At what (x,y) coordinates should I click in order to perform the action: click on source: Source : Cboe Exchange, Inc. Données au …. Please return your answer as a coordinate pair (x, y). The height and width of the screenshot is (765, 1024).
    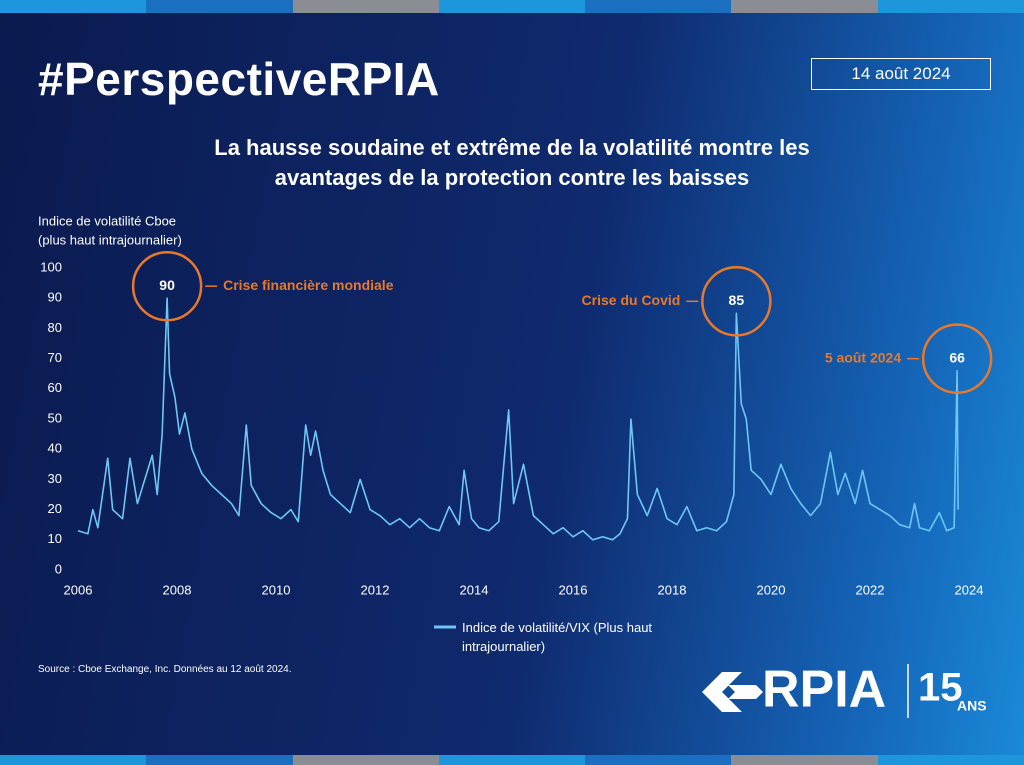
    Looking at the image, I should click on (165, 669).